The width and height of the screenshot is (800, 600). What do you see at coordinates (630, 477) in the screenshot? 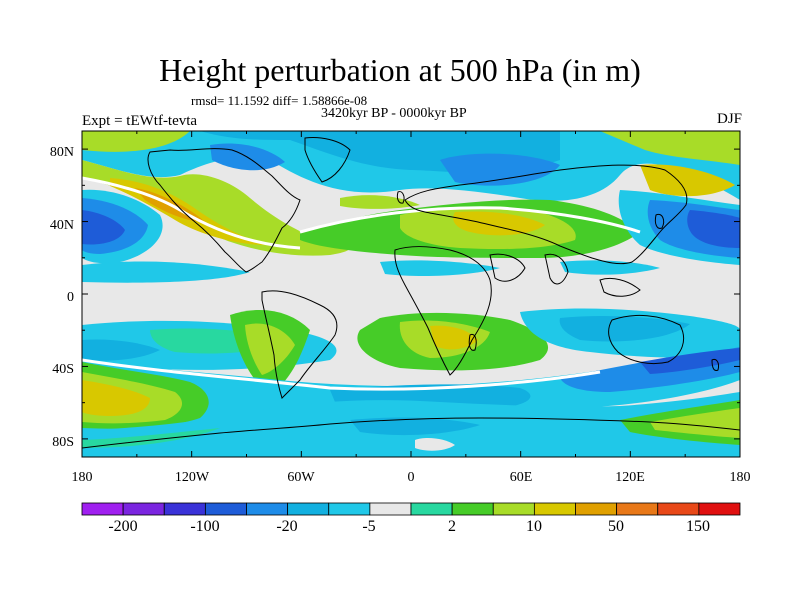
I see `lon-tick-label: 120E` at bounding box center [630, 477].